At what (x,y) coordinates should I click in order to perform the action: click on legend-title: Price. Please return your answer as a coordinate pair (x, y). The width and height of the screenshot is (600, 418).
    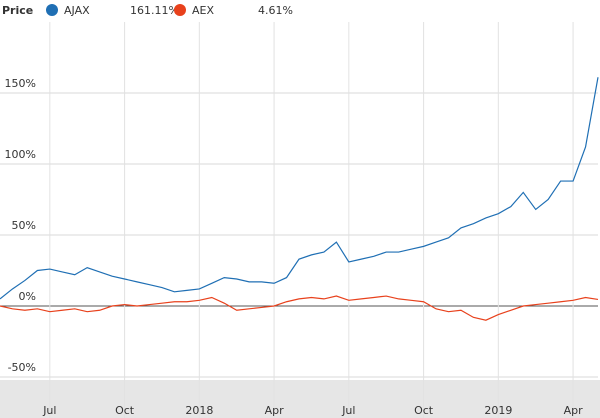
    Looking at the image, I should click on (17, 10).